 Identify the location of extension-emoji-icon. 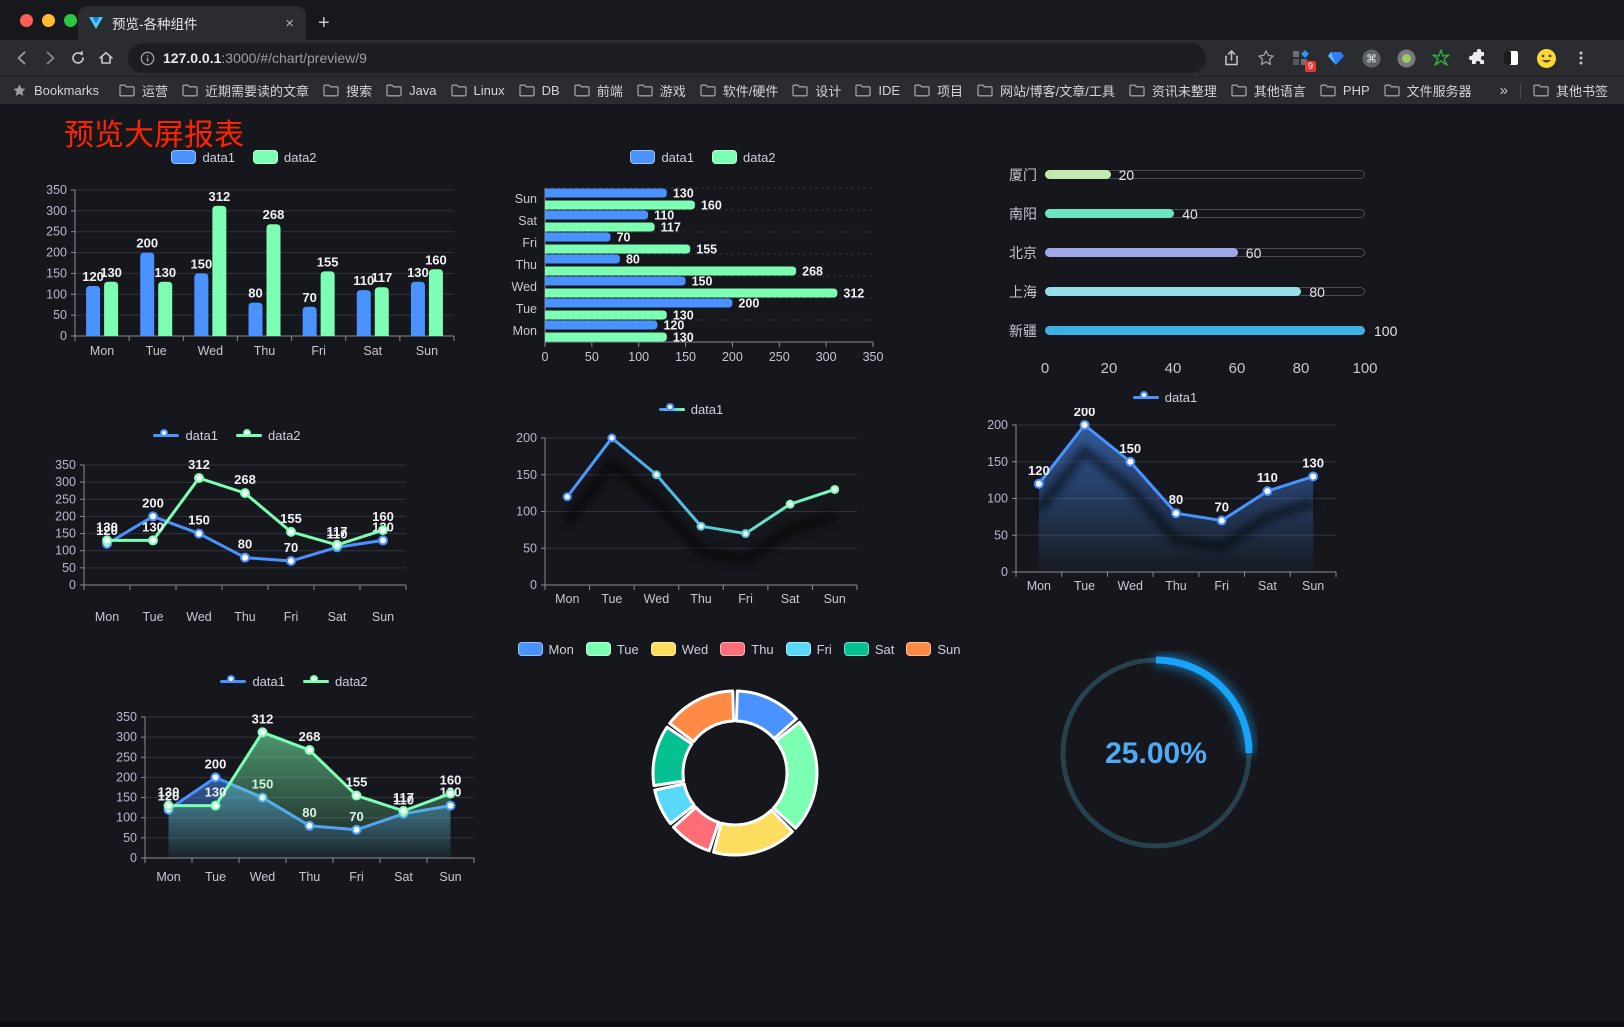
(1546, 58).